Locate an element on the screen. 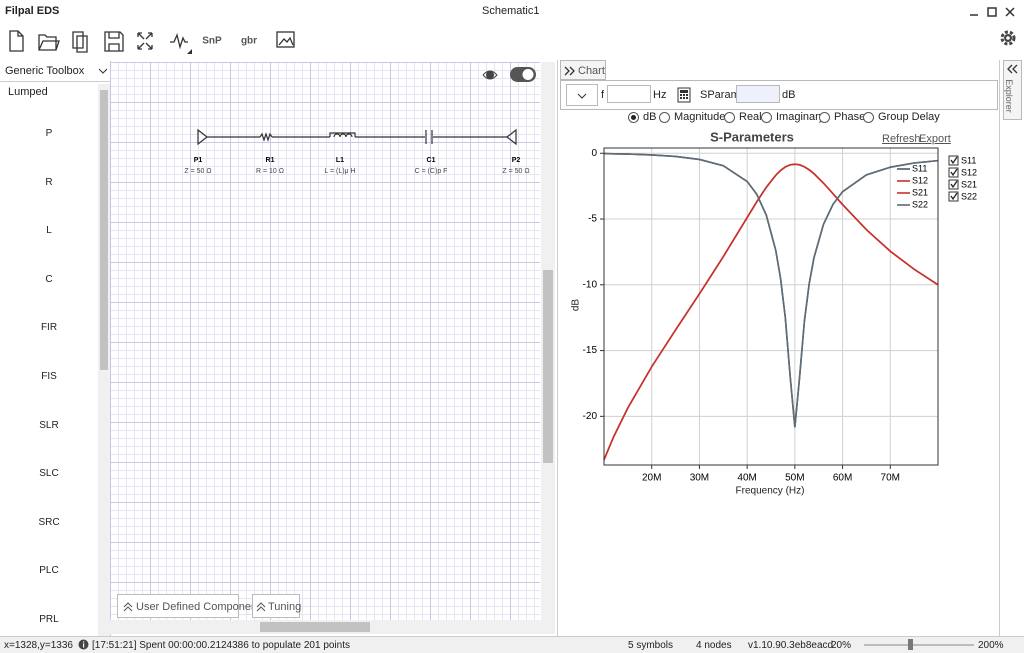  y-tick-label: -15 is located at coordinates (590, 350).